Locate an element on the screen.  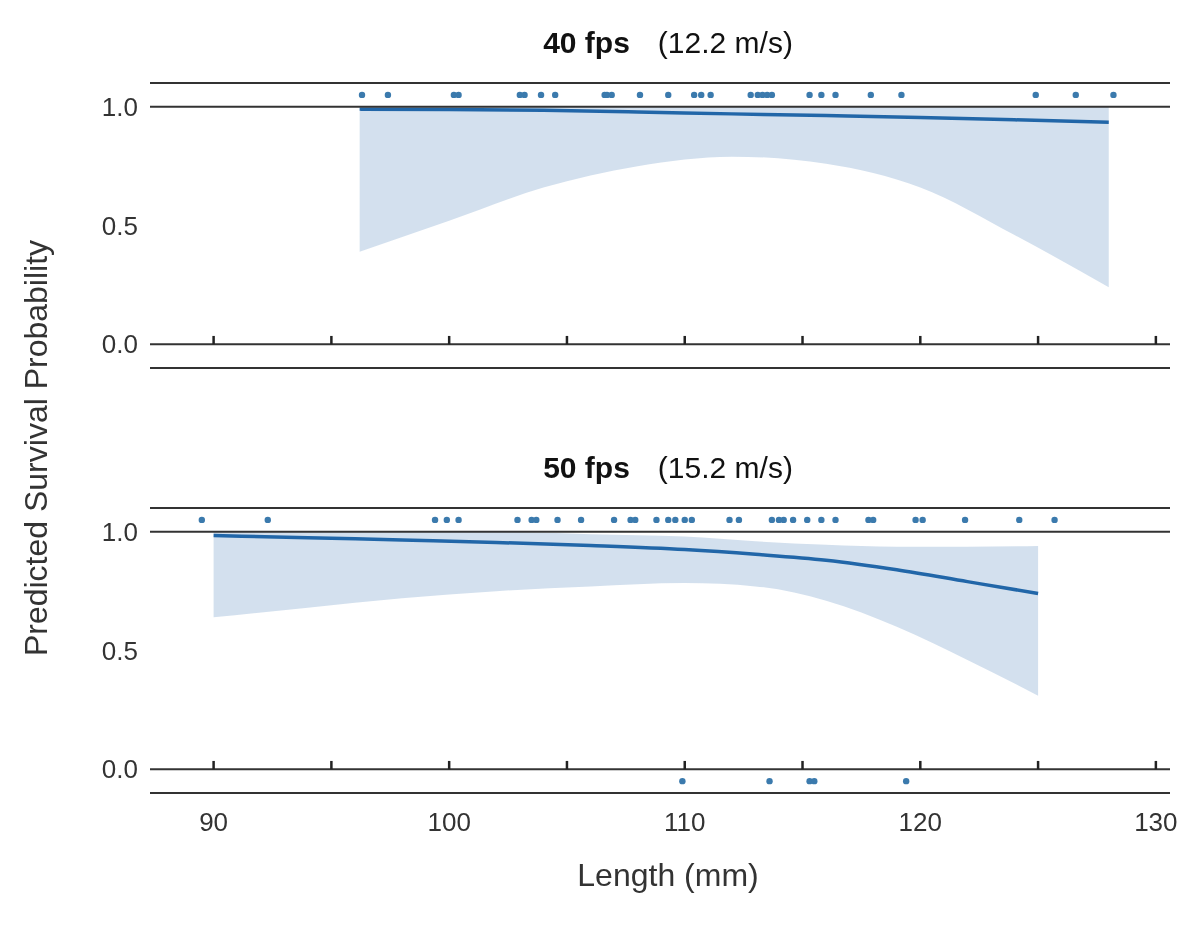
x-axis-title: Length (mm) is located at coordinates (668, 875).